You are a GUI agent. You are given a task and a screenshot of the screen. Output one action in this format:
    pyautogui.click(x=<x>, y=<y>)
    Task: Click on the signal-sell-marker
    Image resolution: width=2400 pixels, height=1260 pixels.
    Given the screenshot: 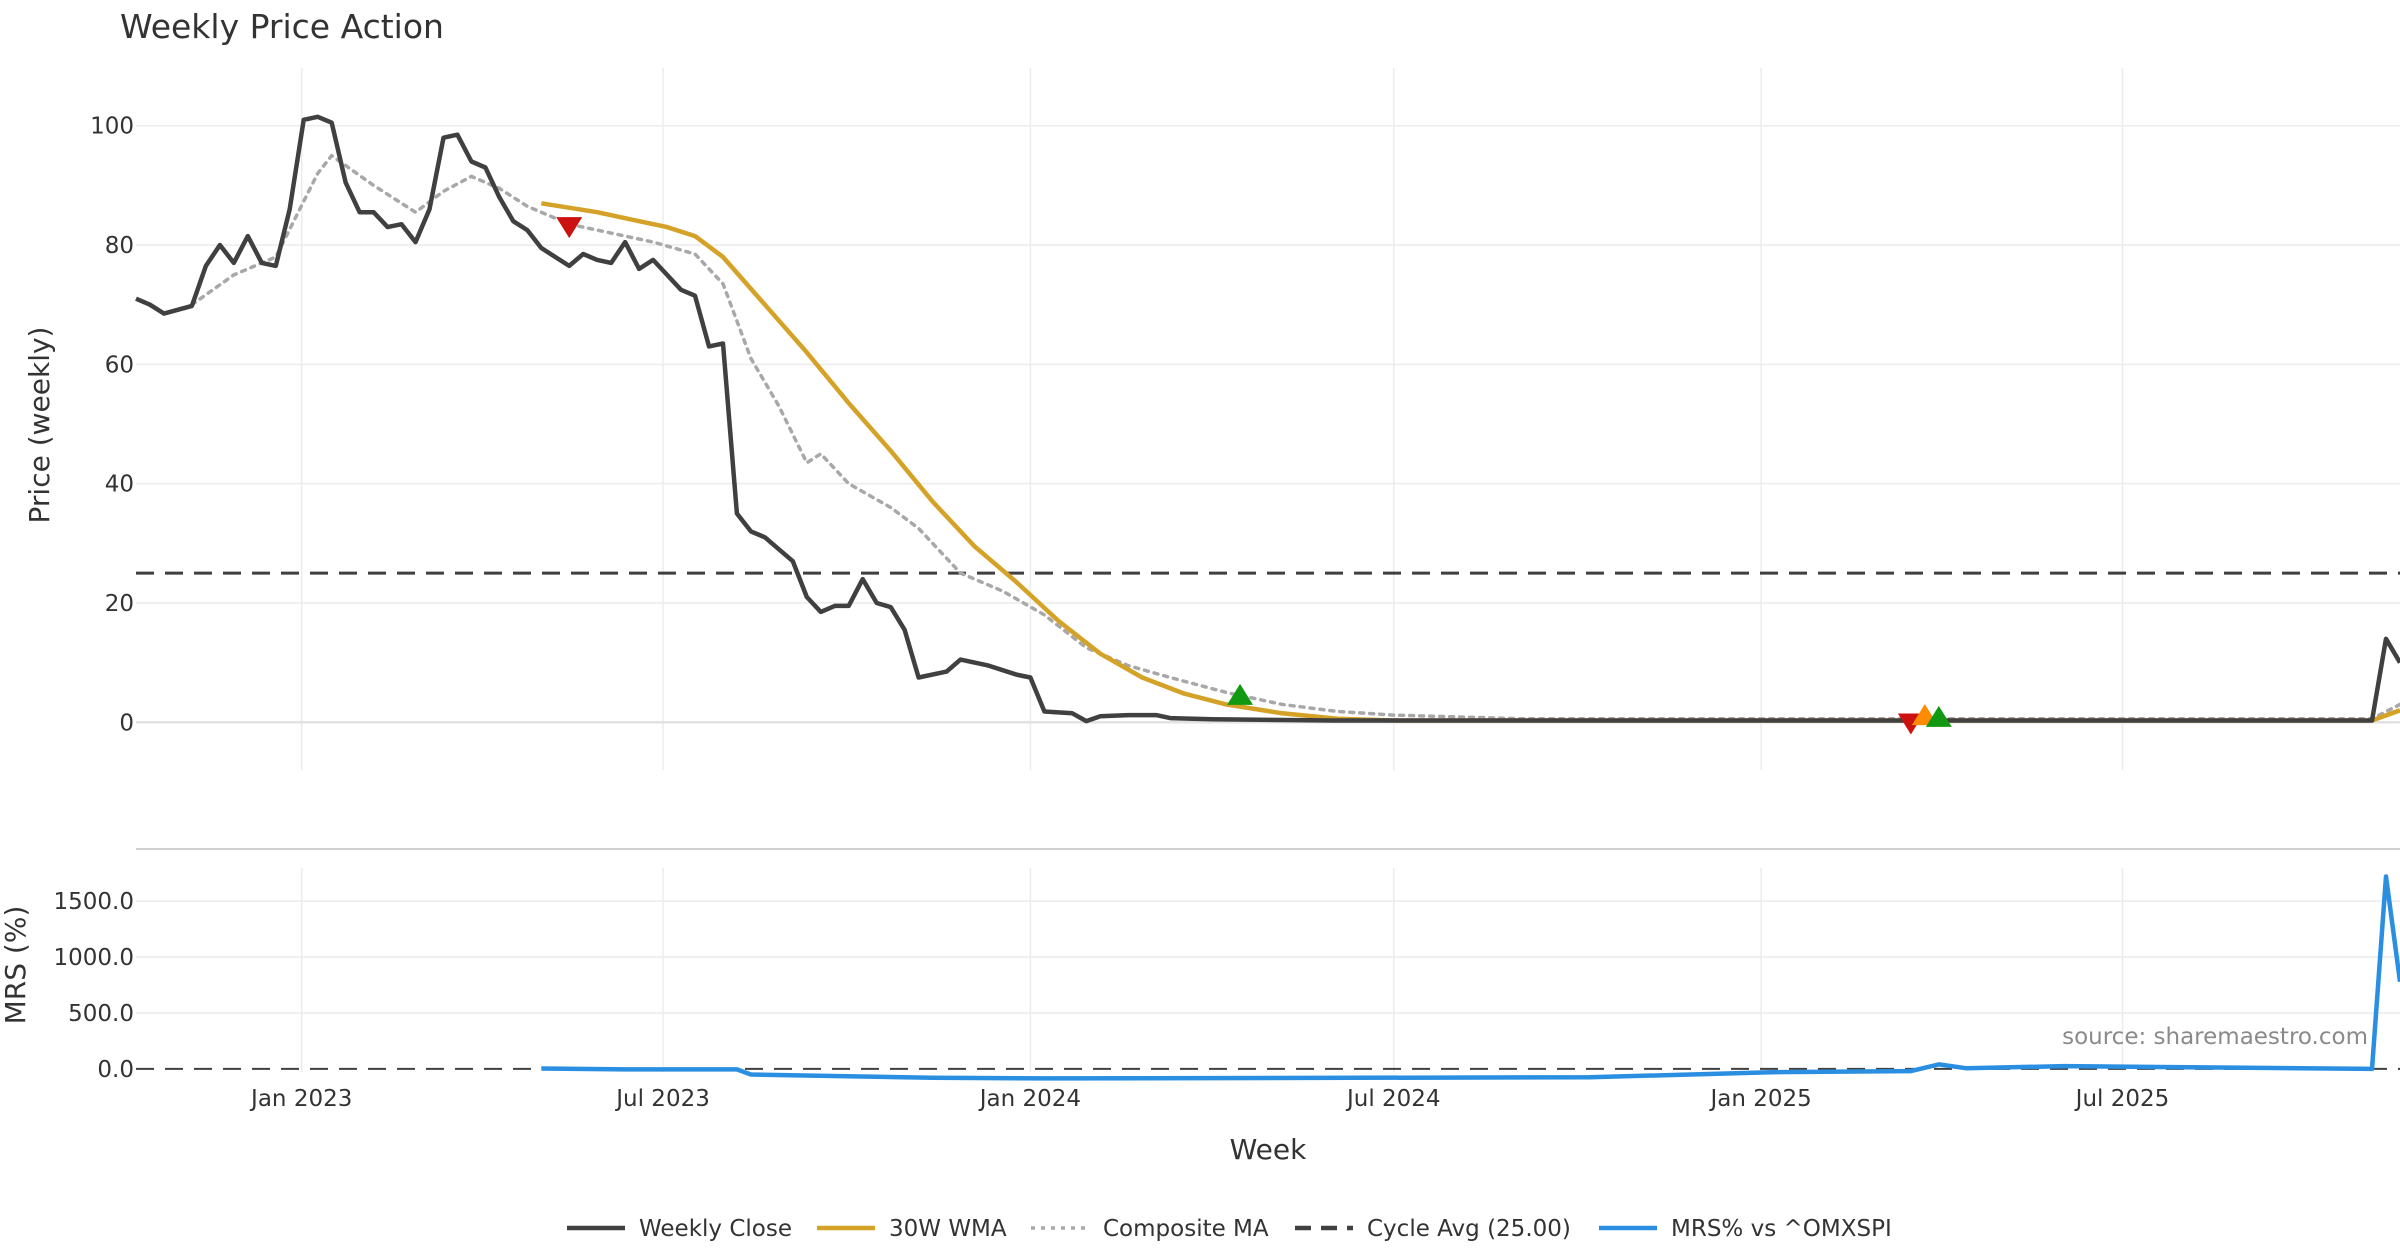 What is the action you would take?
    pyautogui.click(x=569, y=228)
    